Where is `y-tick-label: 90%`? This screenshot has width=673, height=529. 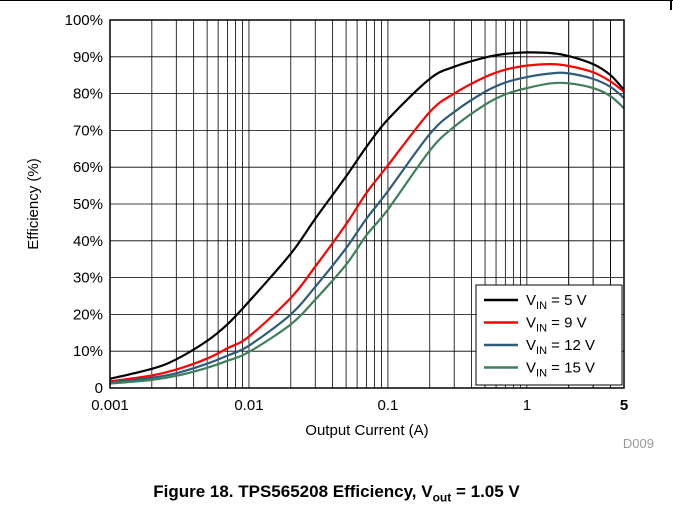 y-tick-label: 90% is located at coordinates (88, 57).